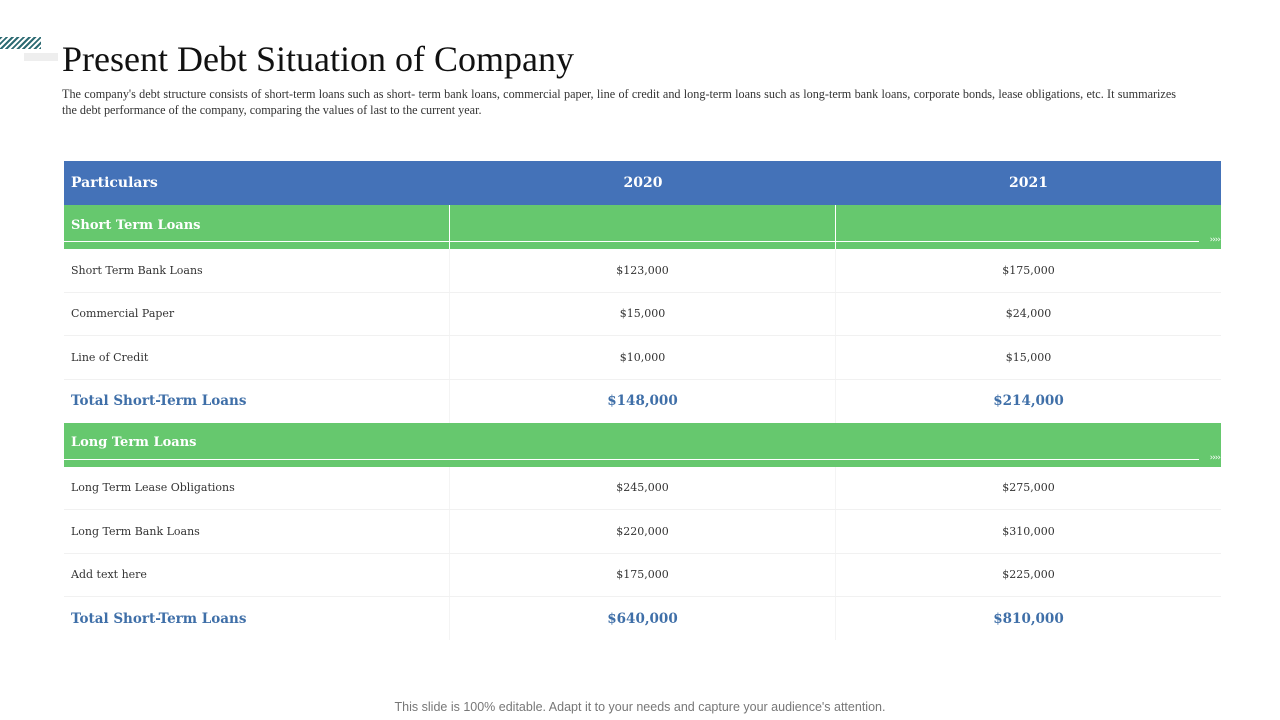 The width and height of the screenshot is (1280, 720). I want to click on header-2021: 2021, so click(1028, 183).